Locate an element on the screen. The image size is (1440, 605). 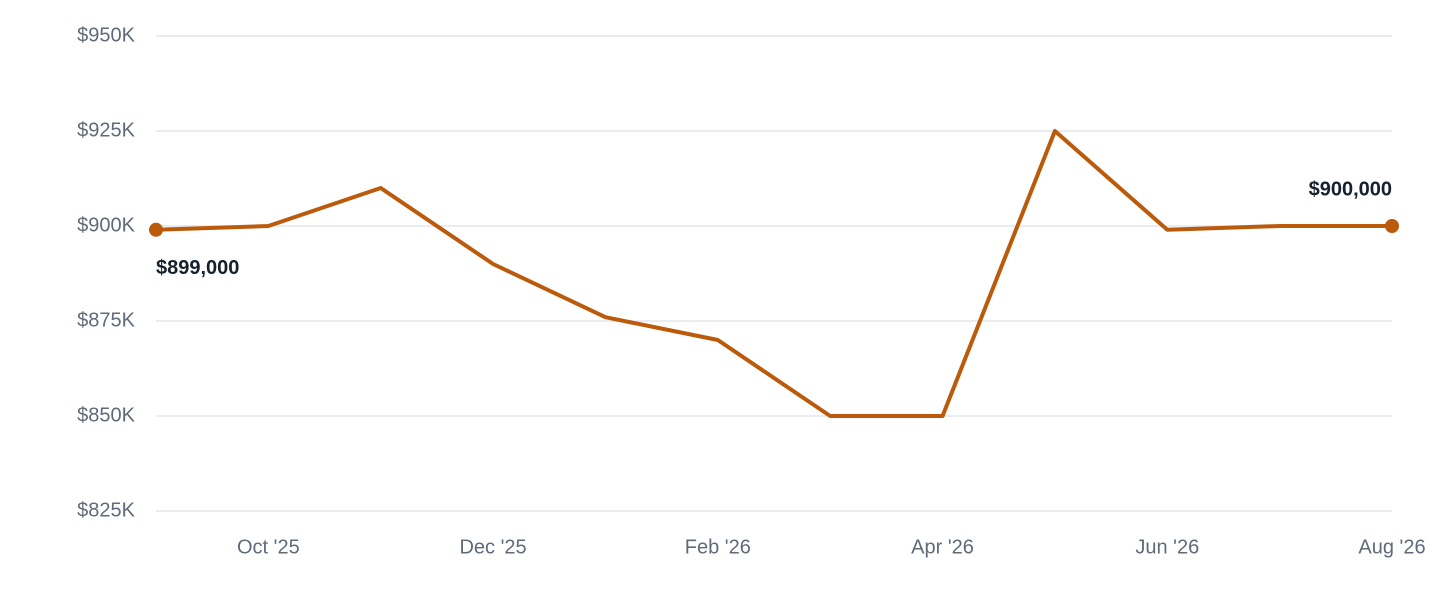
y-tick-label: $900K is located at coordinates (106, 225).